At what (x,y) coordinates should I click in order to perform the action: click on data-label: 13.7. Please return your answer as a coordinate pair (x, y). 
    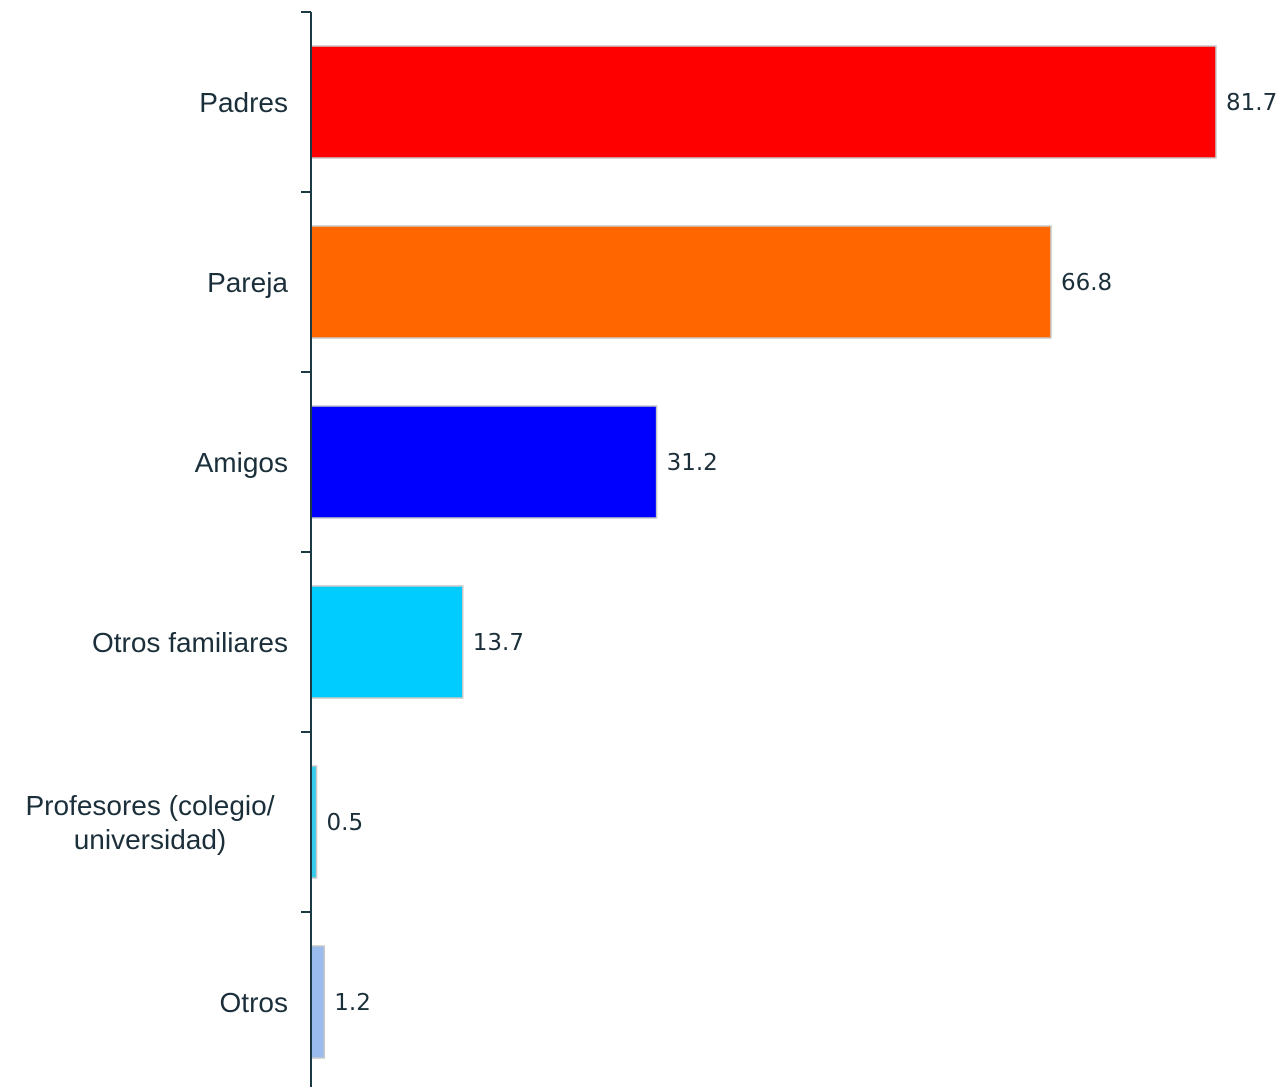
    Looking at the image, I should click on (498, 643).